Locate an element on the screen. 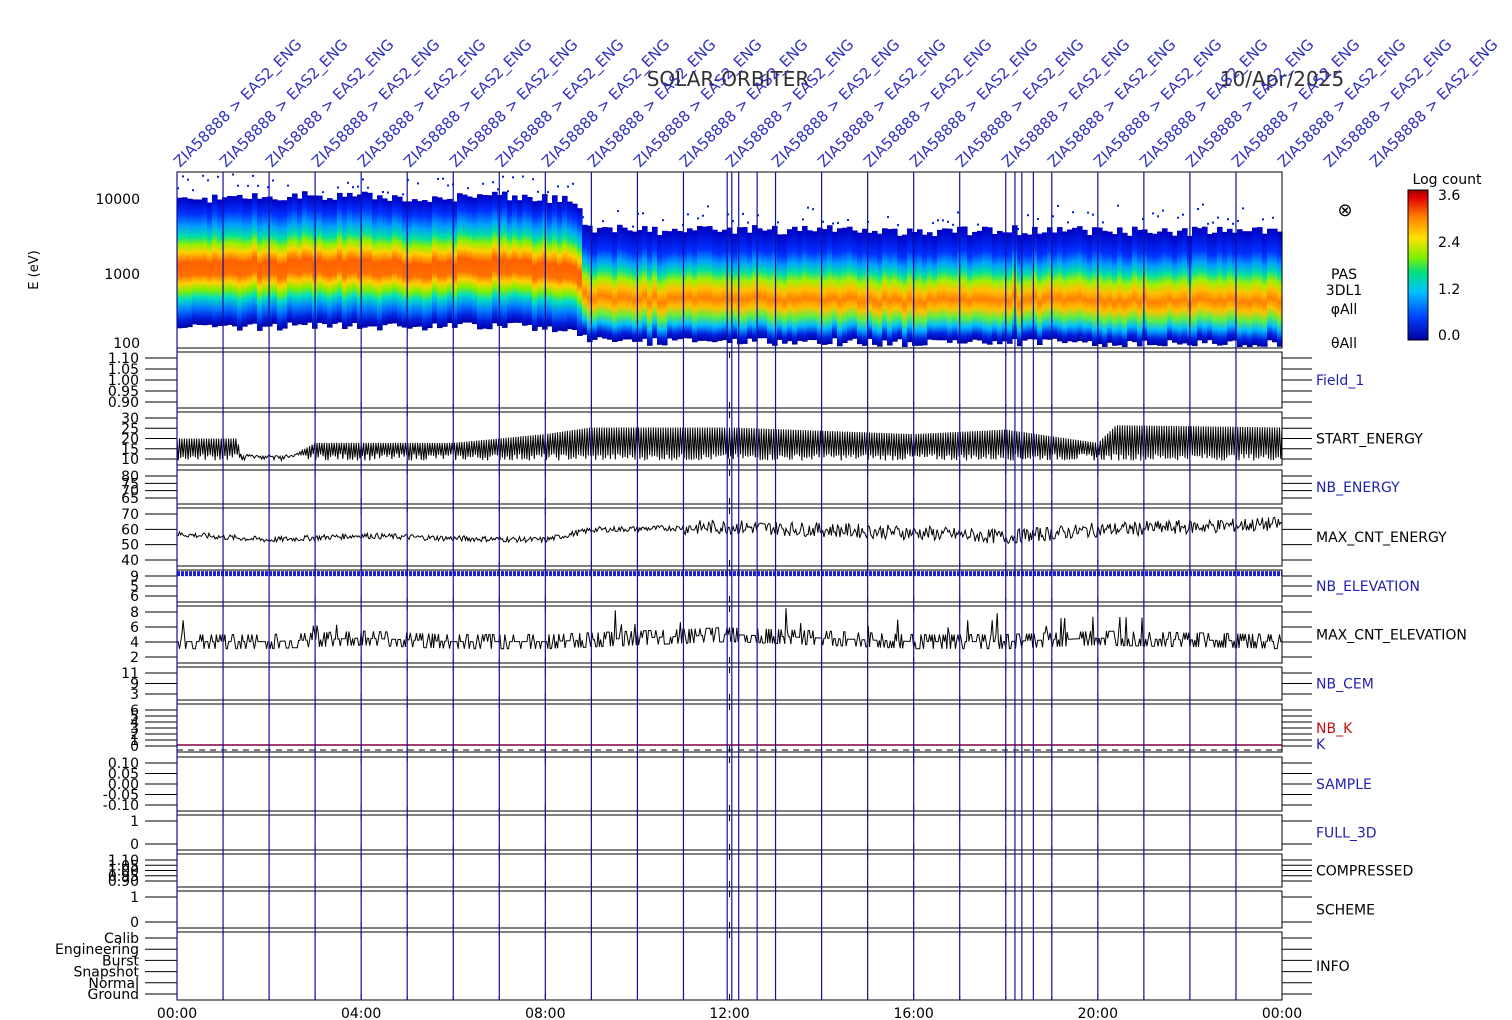 The image size is (1512, 1020). time-tick-label: 12:00 is located at coordinates (729, 1013).